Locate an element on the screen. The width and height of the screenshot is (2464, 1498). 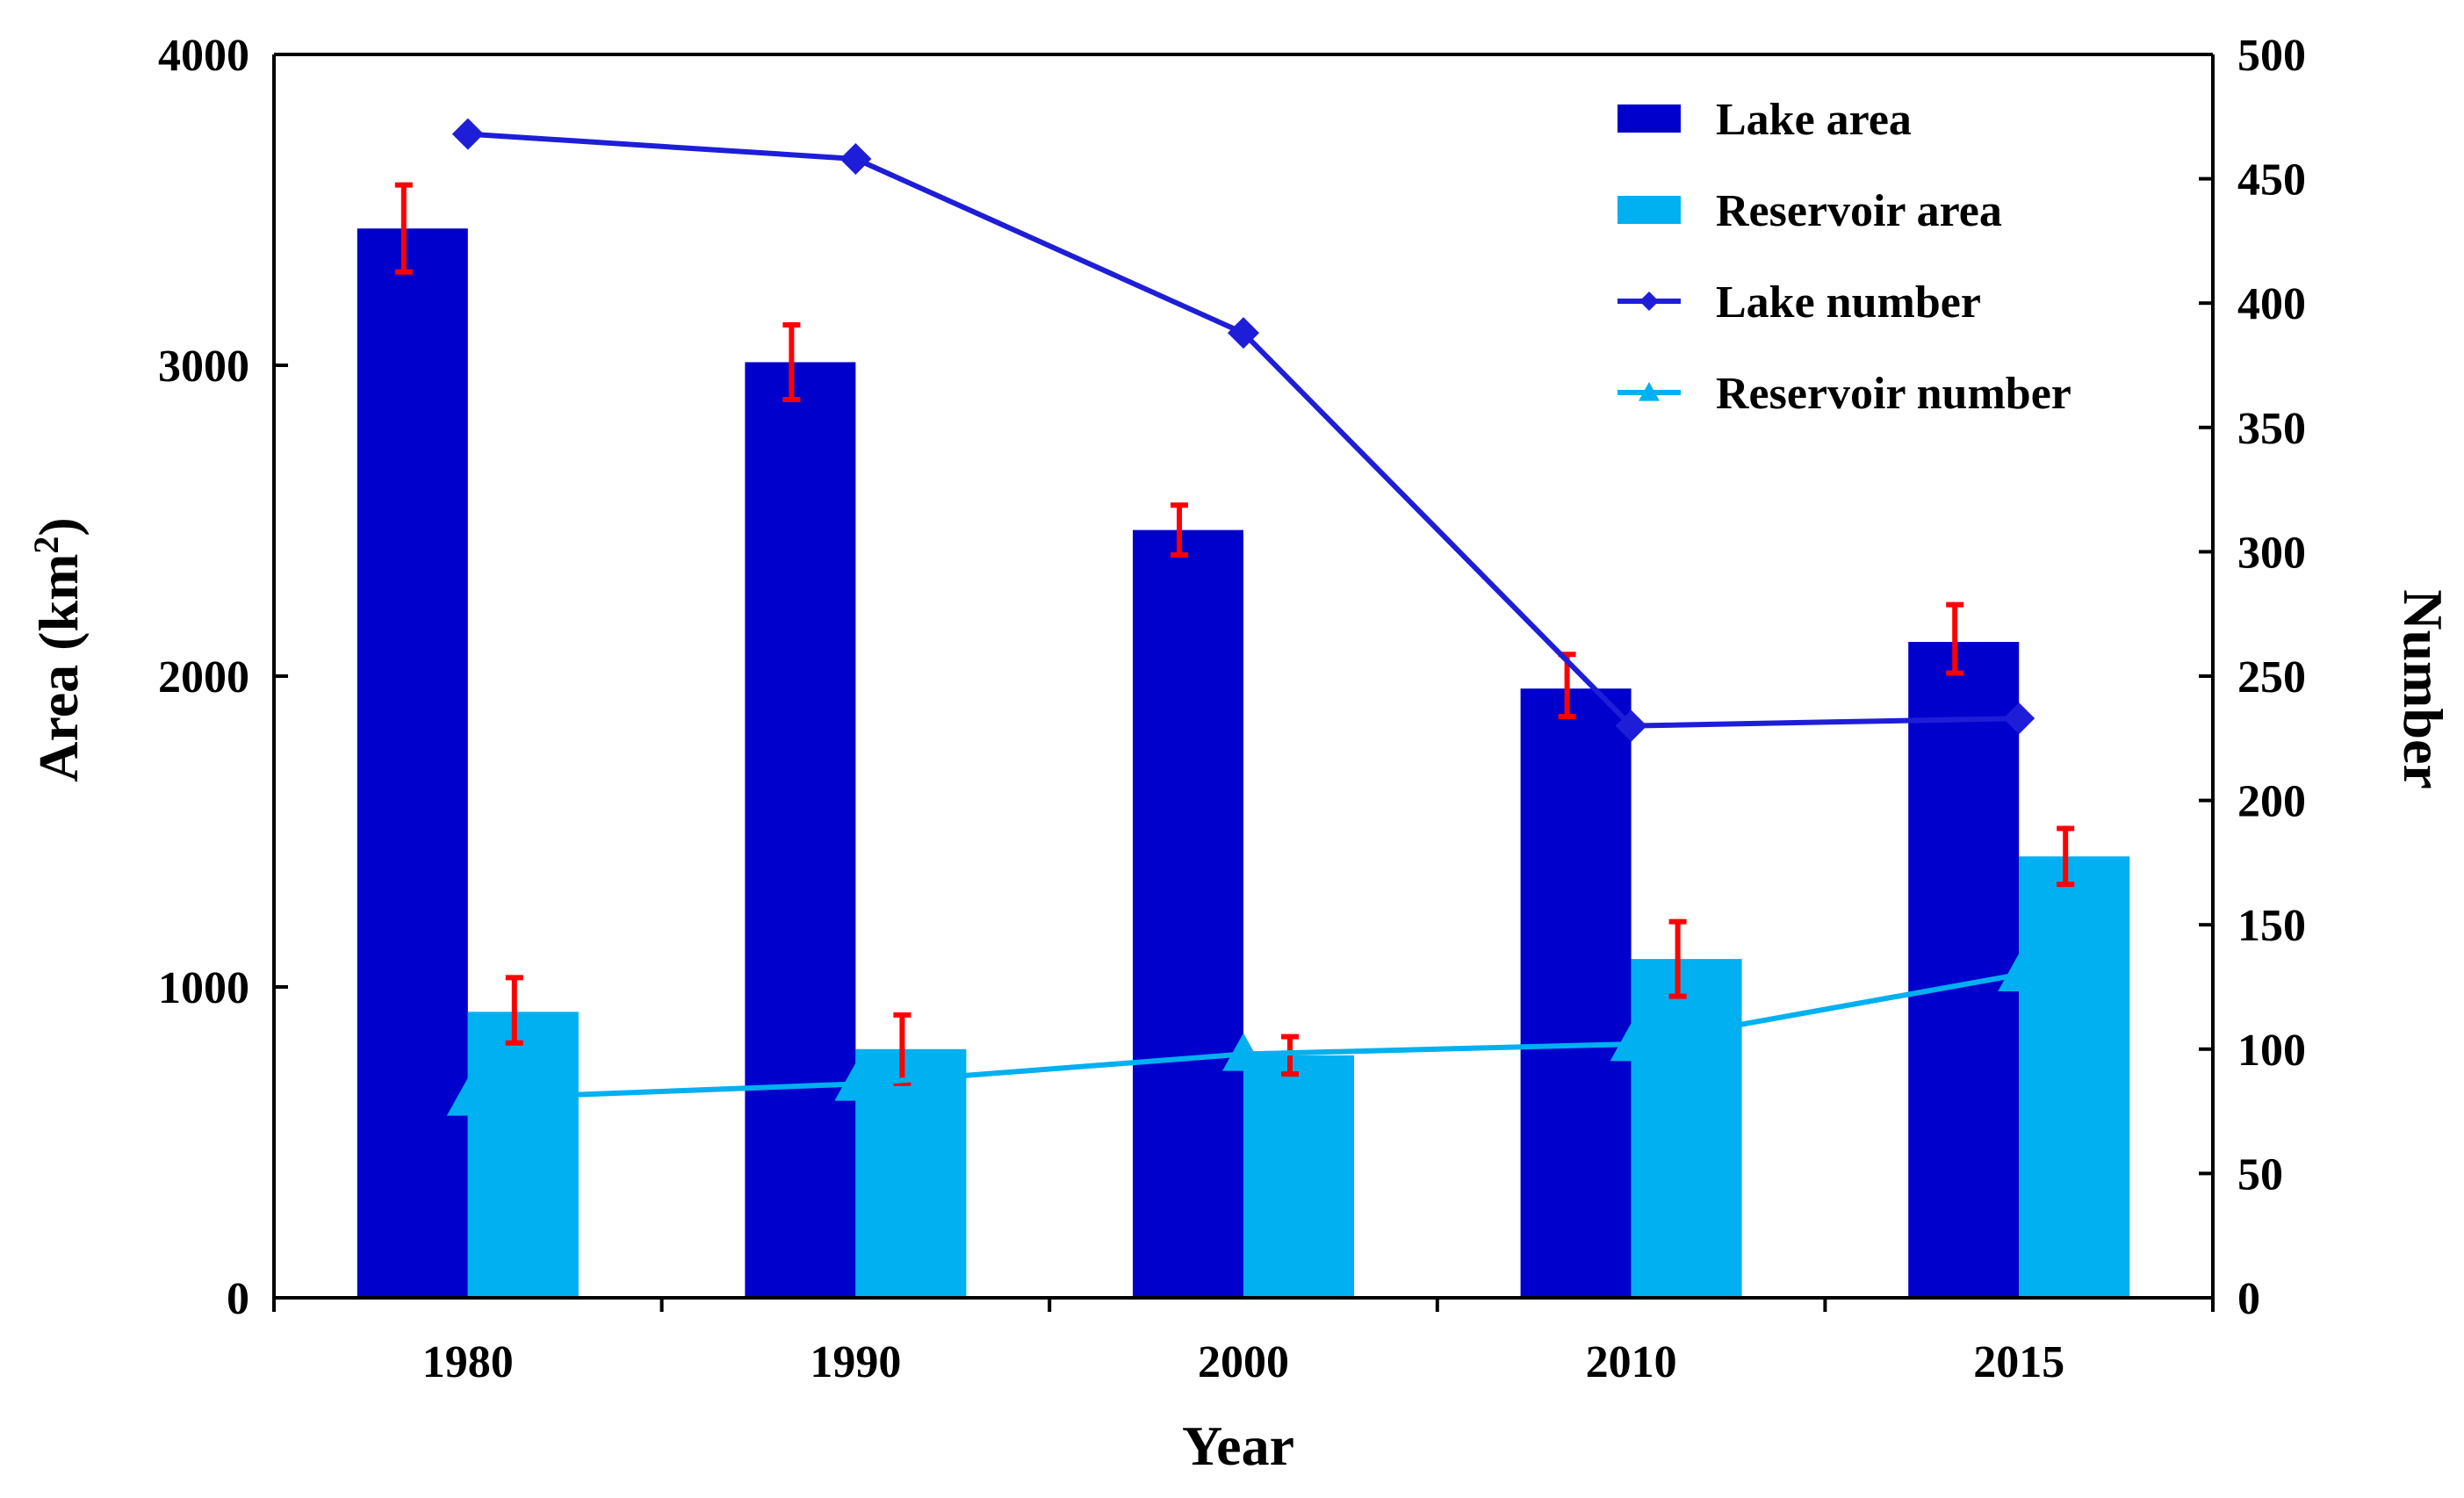
error-bar-lake-2000 is located at coordinates (1179, 530).